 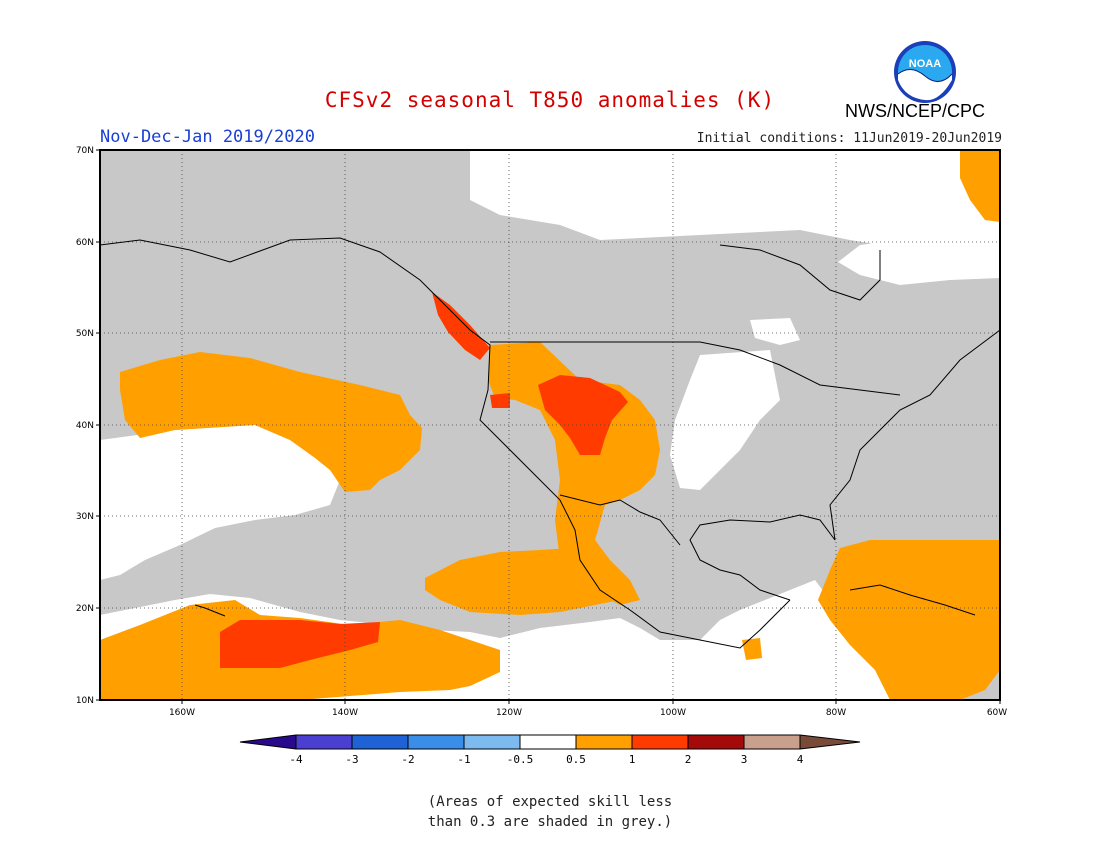 What do you see at coordinates (925, 72) in the screenshot?
I see `noaa-logo-icon: NOAA` at bounding box center [925, 72].